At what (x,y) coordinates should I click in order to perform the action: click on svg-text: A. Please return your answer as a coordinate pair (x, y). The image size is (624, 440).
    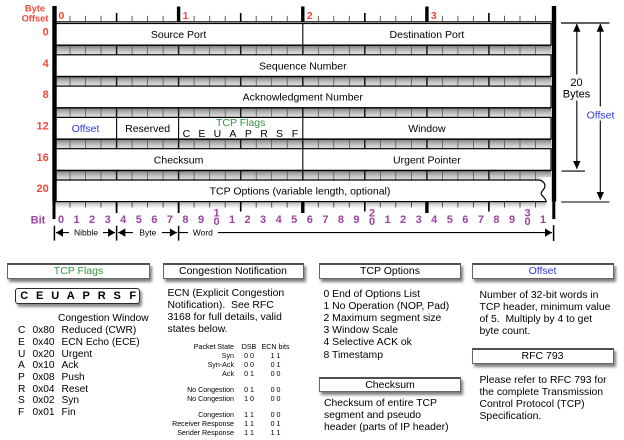
    Looking at the image, I should click on (232, 134).